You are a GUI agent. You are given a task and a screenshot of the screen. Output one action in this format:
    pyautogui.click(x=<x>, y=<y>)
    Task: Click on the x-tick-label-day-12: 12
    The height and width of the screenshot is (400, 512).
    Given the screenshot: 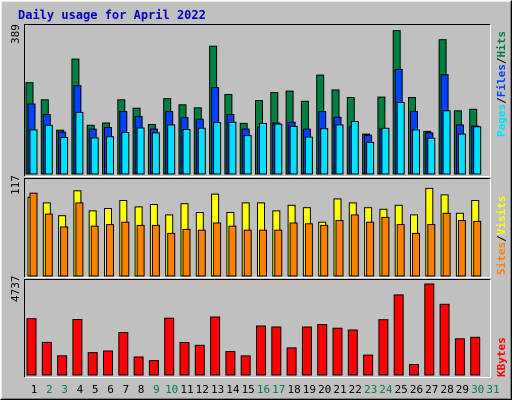 What is the action you would take?
    pyautogui.click(x=202, y=389)
    